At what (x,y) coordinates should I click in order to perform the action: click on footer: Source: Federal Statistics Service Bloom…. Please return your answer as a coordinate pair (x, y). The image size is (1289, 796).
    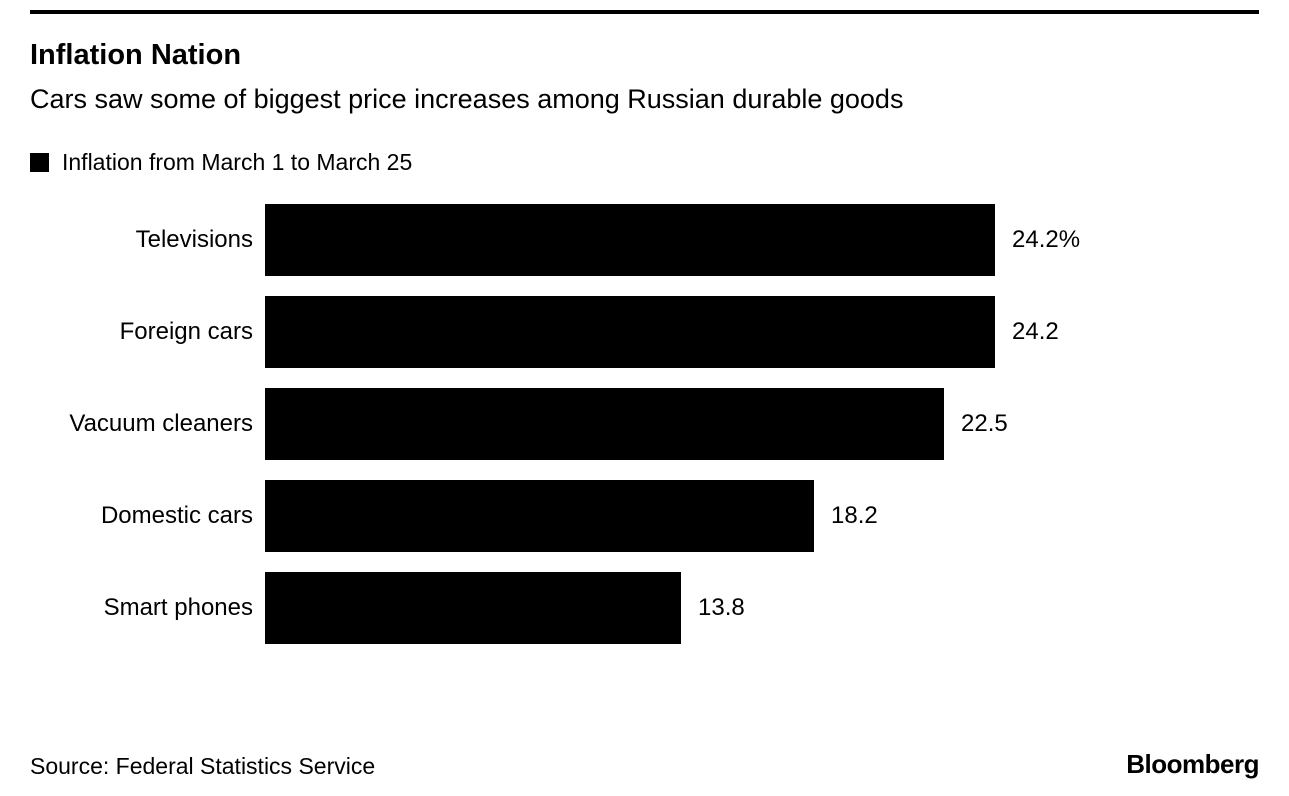
    Looking at the image, I should click on (644, 764).